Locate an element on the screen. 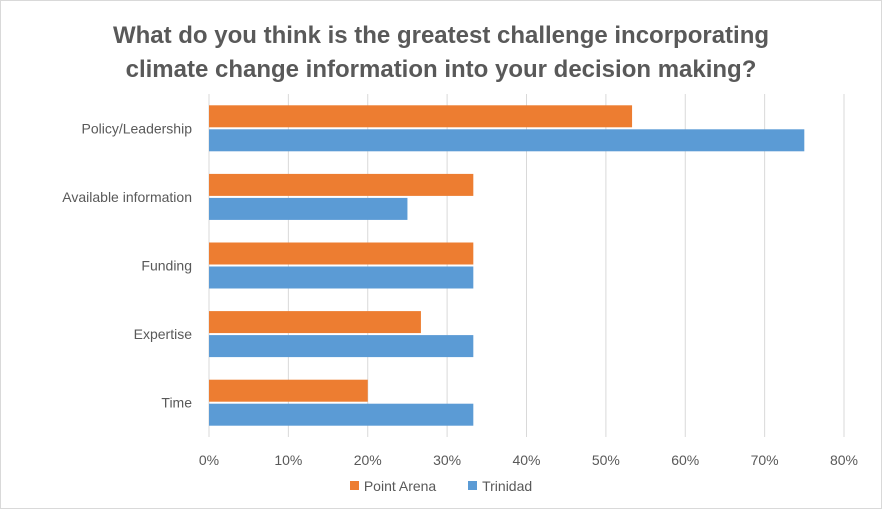  y-category-label: Time is located at coordinates (176, 403).